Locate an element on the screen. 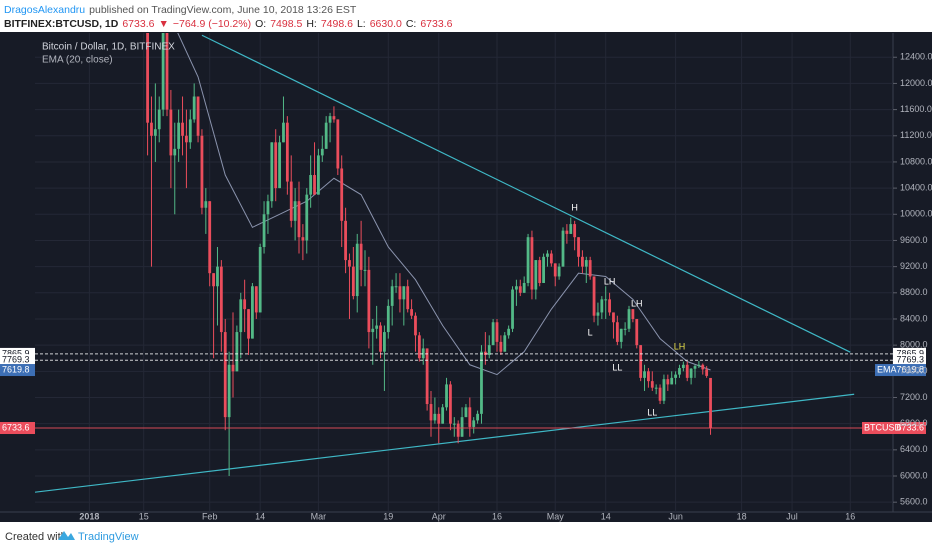 The height and width of the screenshot is (550, 932). x-tick-label: 18 is located at coordinates (742, 516).